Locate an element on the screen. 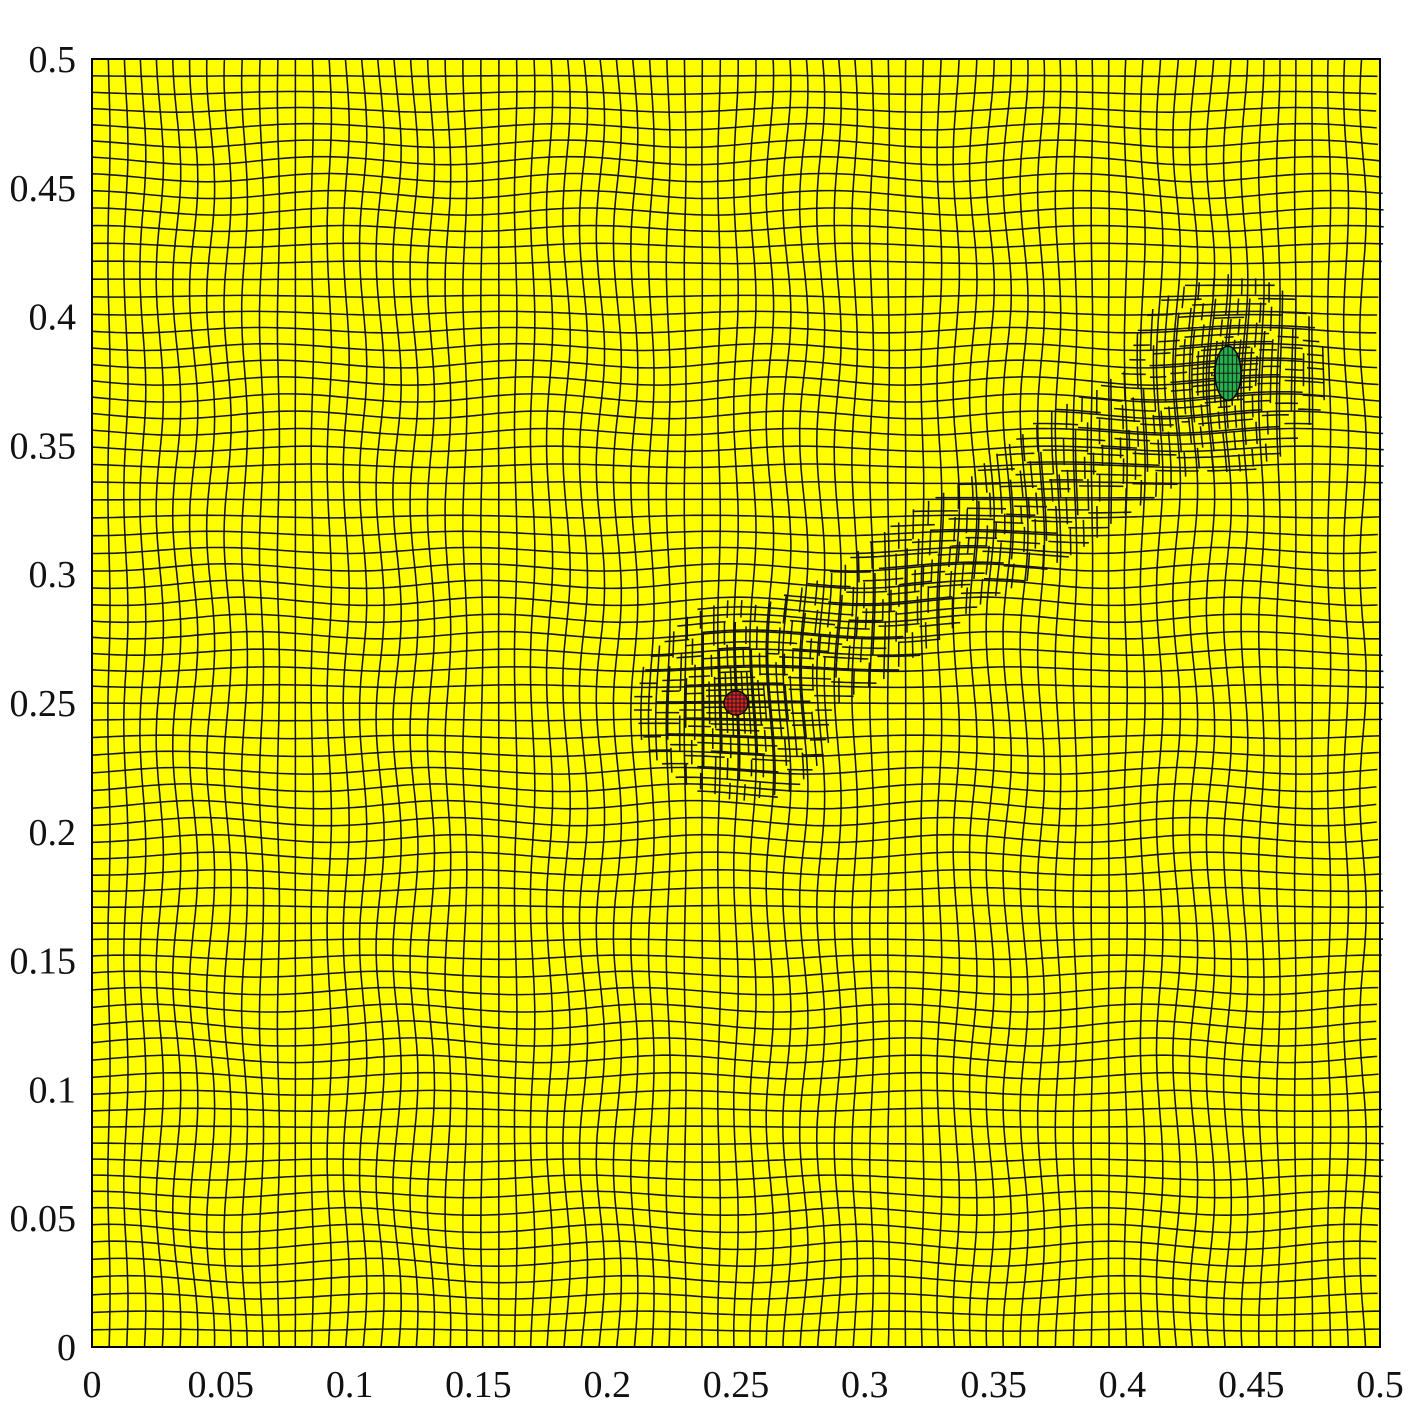 The height and width of the screenshot is (1417, 1417). y-tick-label: 0.5 is located at coordinates (53, 60).